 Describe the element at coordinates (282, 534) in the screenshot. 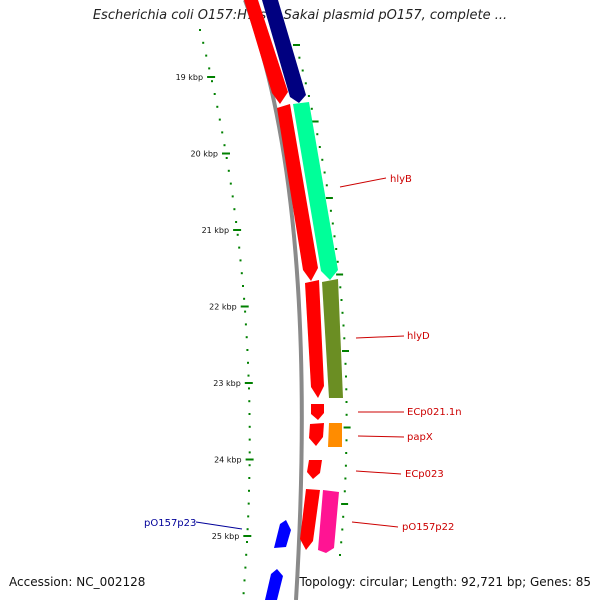

I see `cds-arrow-po157p23` at that location.